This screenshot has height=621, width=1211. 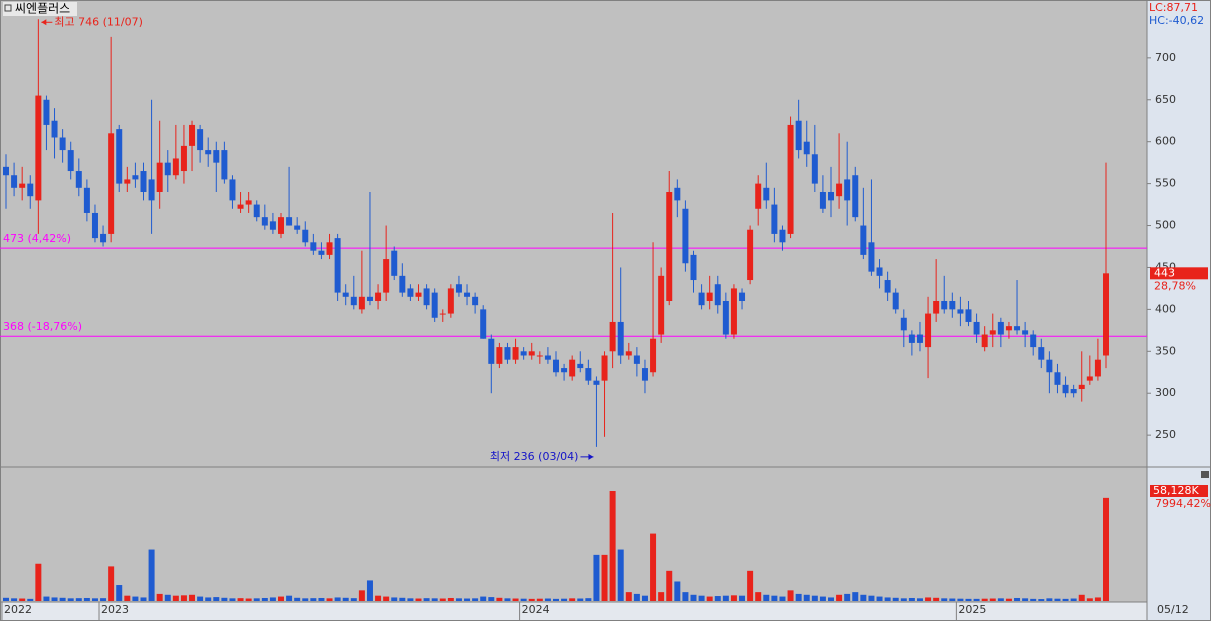 I want to click on lc-label: LC:87,71, so click(x=1173, y=7).